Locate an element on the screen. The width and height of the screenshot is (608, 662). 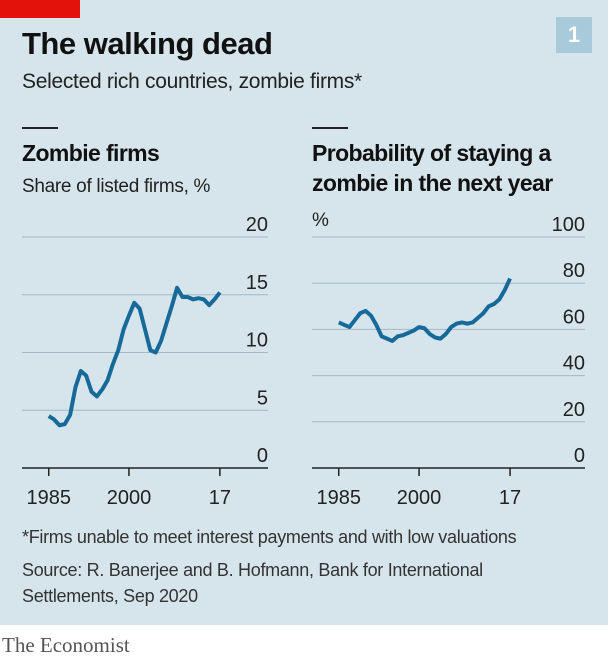
panel-subtitle: % is located at coordinates (320, 220).